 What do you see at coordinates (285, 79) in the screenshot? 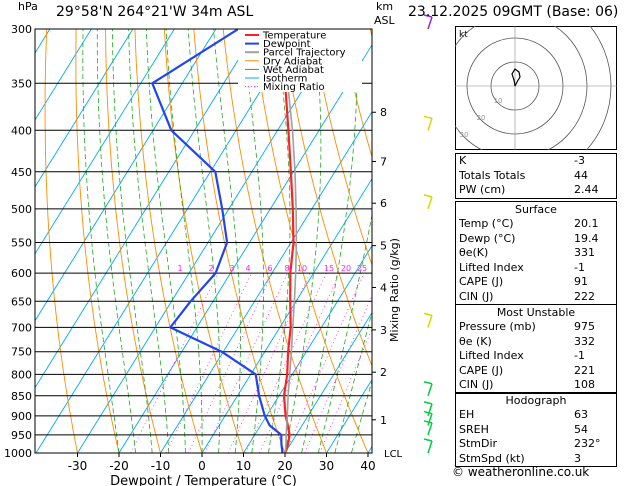
I see `legend-label: Isotherm` at bounding box center [285, 79].